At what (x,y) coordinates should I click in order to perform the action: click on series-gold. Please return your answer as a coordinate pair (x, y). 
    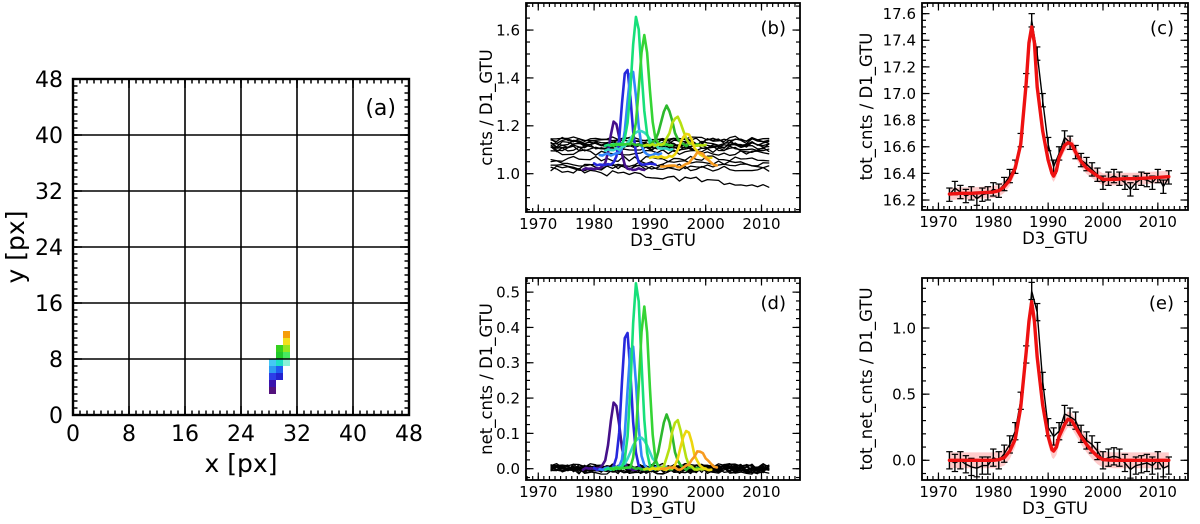
    Looking at the image, I should click on (680, 146).